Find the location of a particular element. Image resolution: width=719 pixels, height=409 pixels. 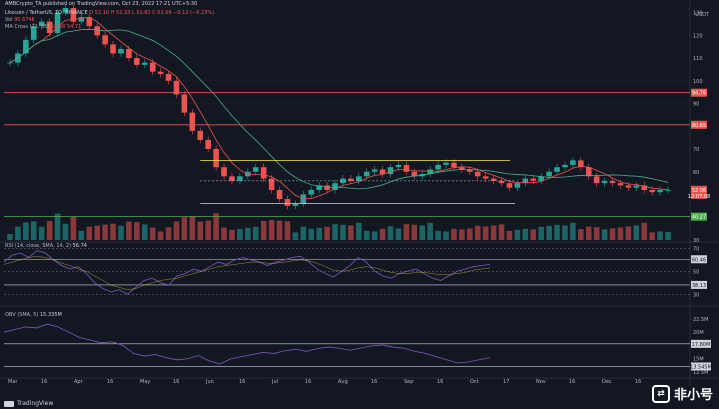

tradingview-footer: TradingView is located at coordinates (28, 403).